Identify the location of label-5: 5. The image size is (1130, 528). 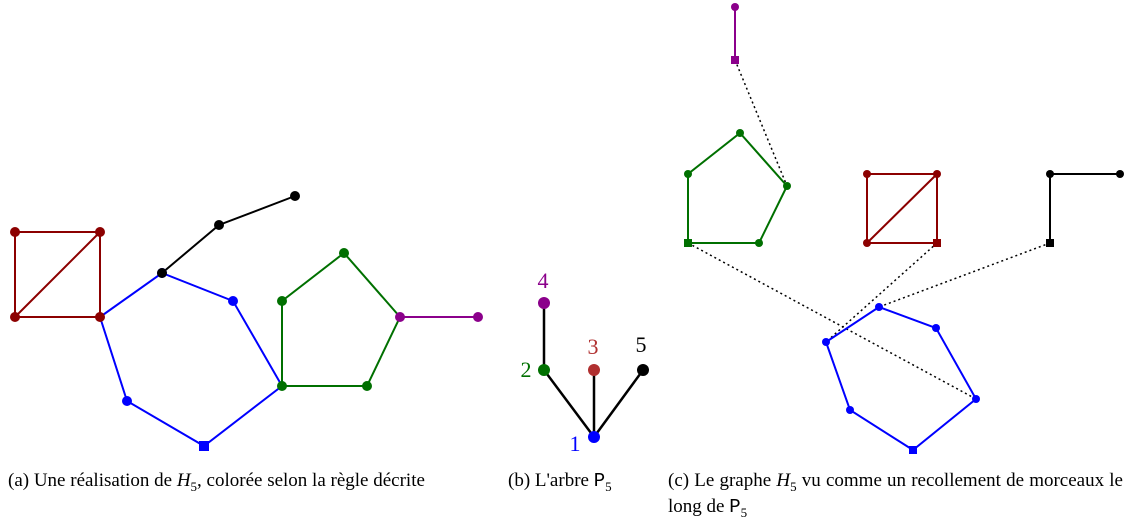
(641, 344).